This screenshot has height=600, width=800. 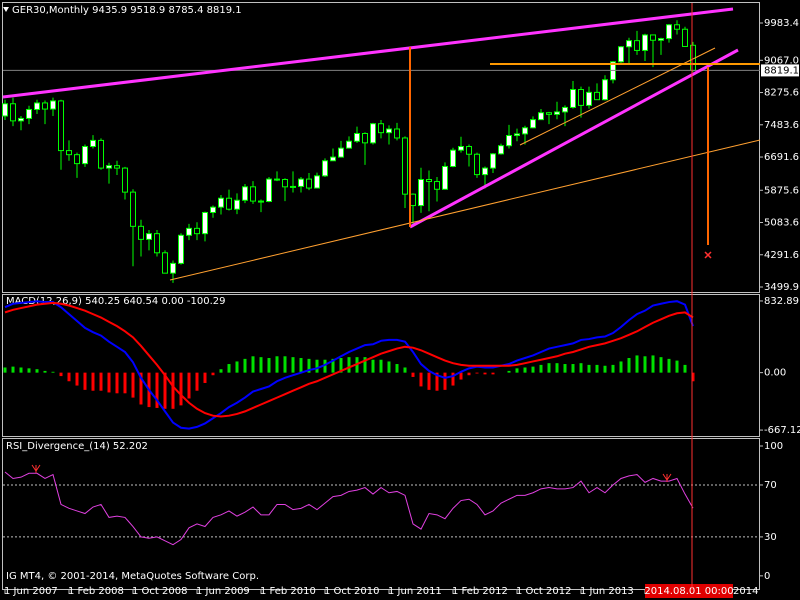 What do you see at coordinates (223, 591) in the screenshot?
I see `x-tick-label: 1 Jun 2009` at bounding box center [223, 591].